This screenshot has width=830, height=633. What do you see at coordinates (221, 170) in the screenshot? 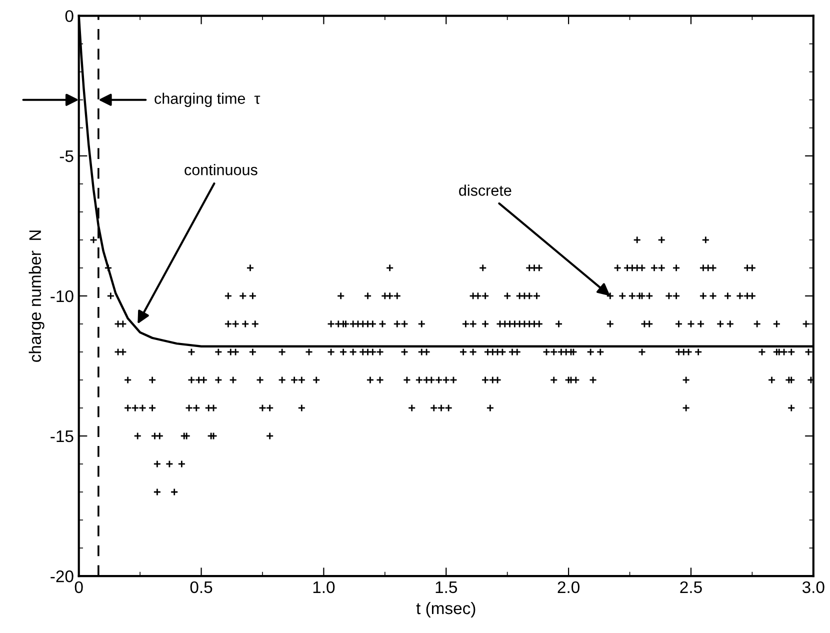
I see `annotation: continuous` at bounding box center [221, 170].